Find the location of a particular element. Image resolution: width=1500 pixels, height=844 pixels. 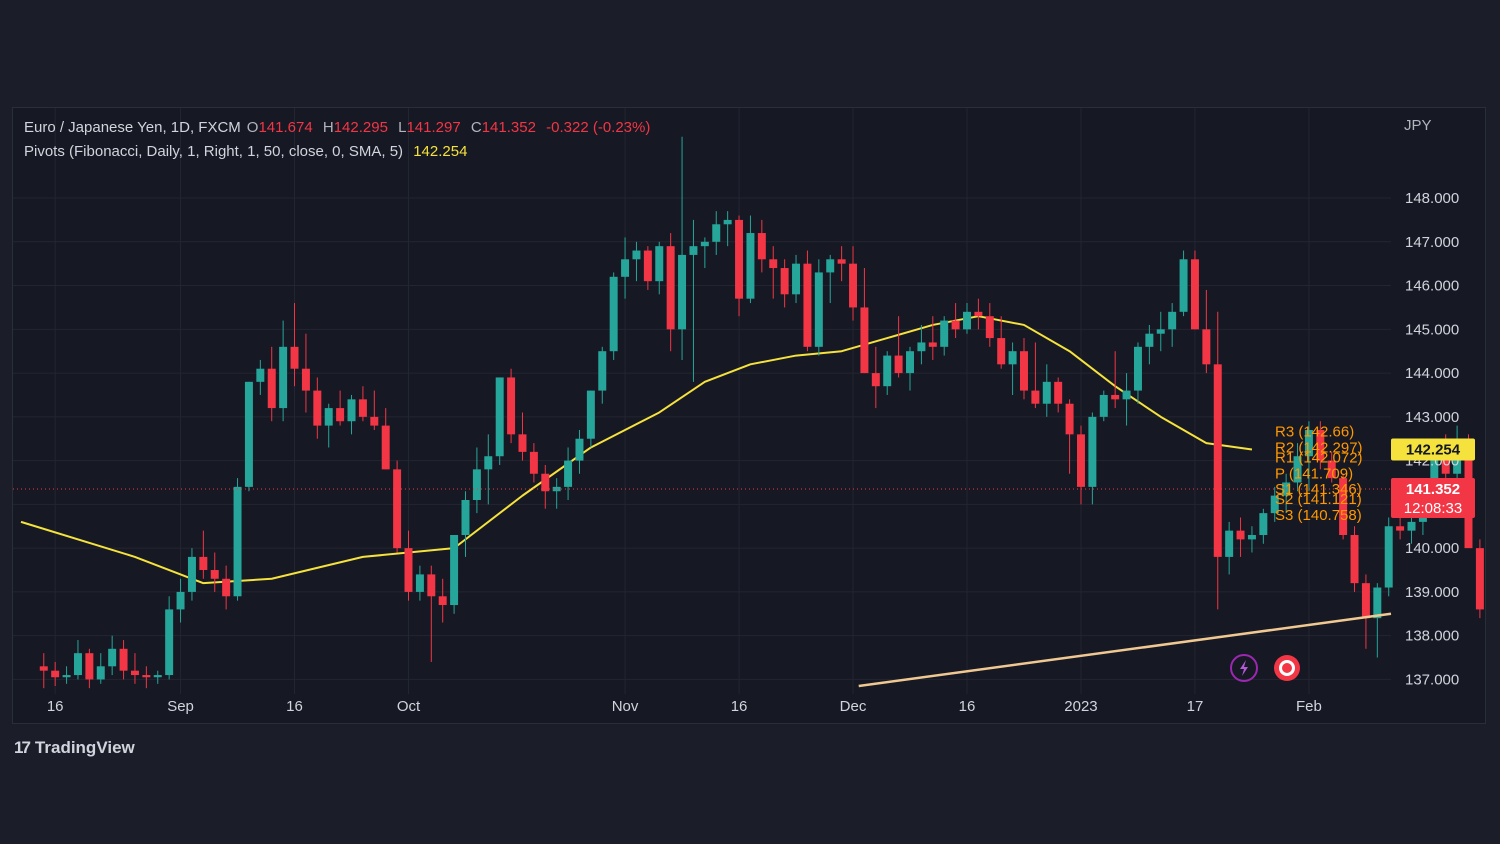

tradingview-logo: 17 TradingView is located at coordinates (74, 748).